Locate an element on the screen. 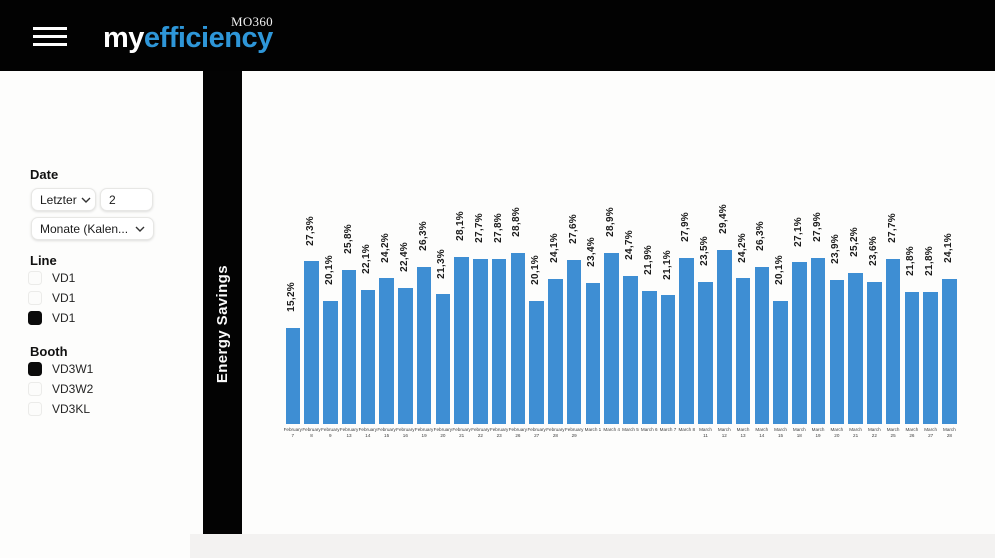 Image resolution: width=995 pixels, height=558 pixels. x-axis-label: March 13 is located at coordinates (743, 432).